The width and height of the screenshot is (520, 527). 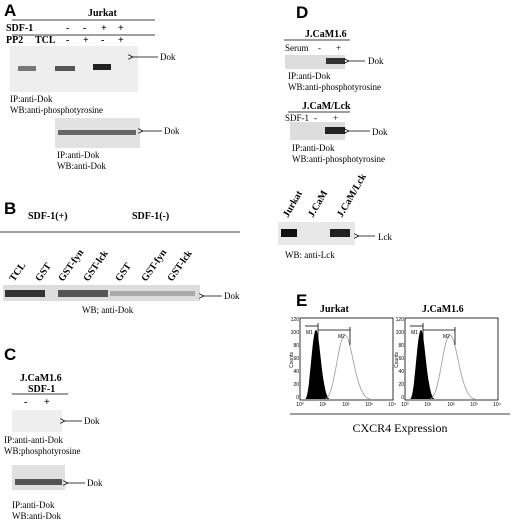 I want to click on blot3-wb: WB: anti-Lck, so click(x=310, y=255).